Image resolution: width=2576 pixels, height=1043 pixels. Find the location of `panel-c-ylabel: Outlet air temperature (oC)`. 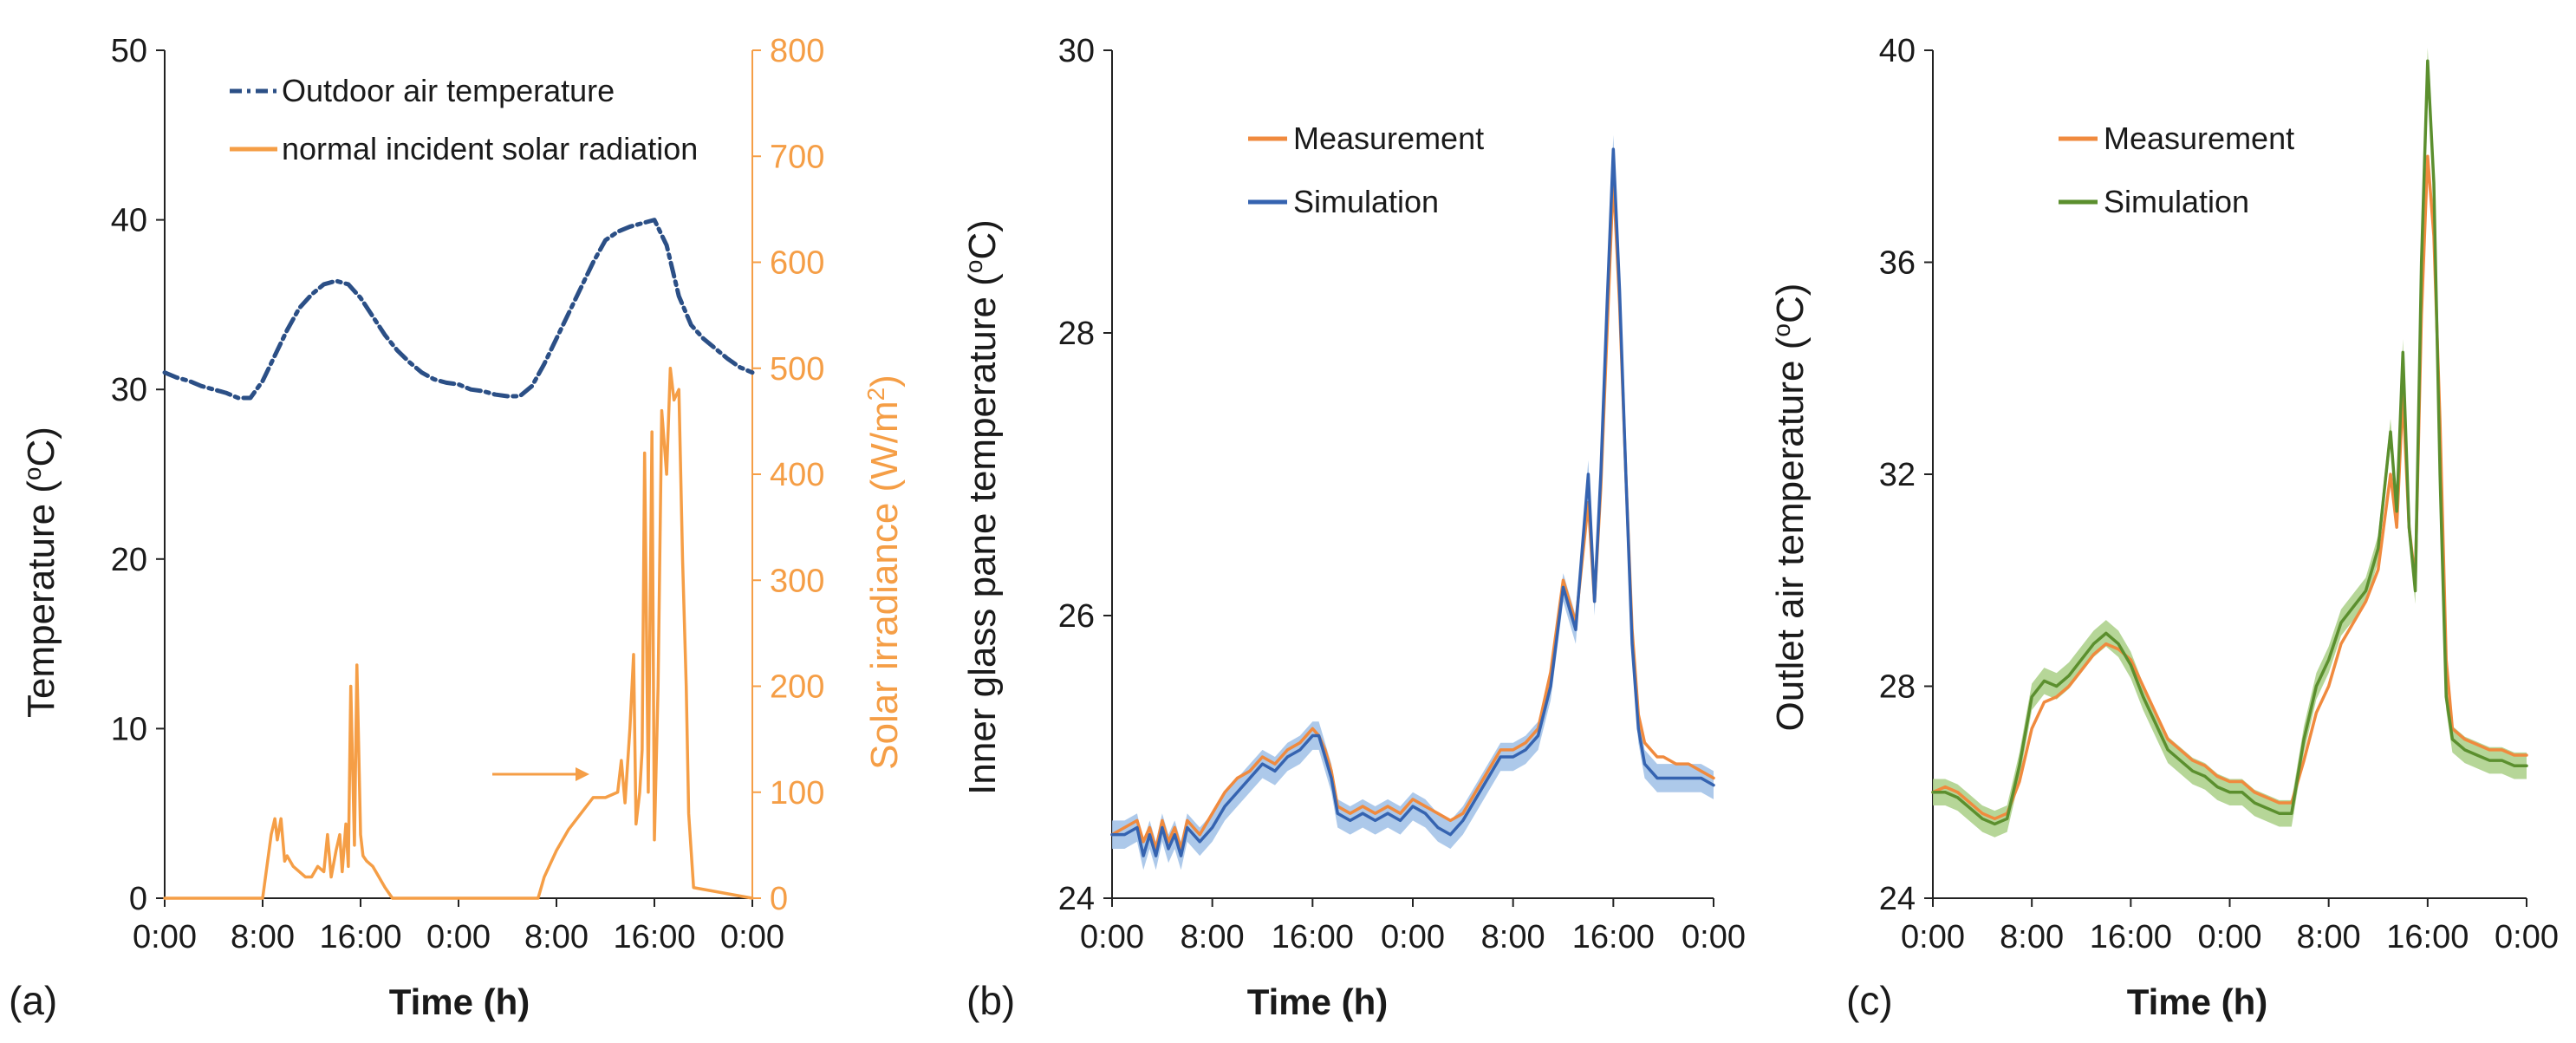

panel-c-ylabel: Outlet air temperature (oC) is located at coordinates (1790, 508).